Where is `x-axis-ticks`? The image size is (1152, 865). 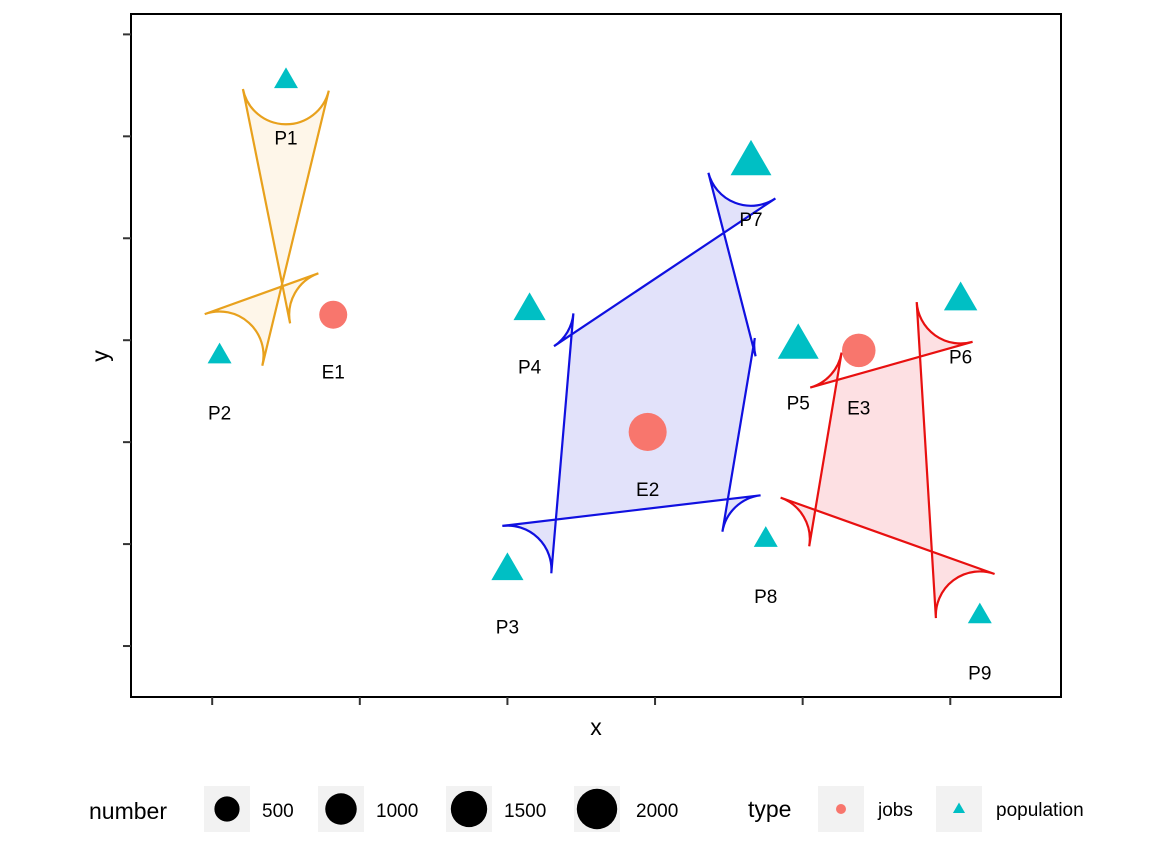
x-axis-ticks is located at coordinates (581, 701).